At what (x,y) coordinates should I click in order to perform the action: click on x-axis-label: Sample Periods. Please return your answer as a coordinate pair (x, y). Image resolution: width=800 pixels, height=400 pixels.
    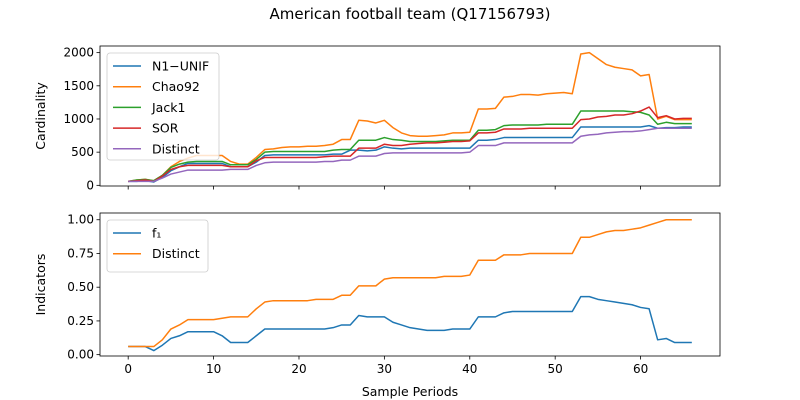
    Looking at the image, I should click on (410, 391).